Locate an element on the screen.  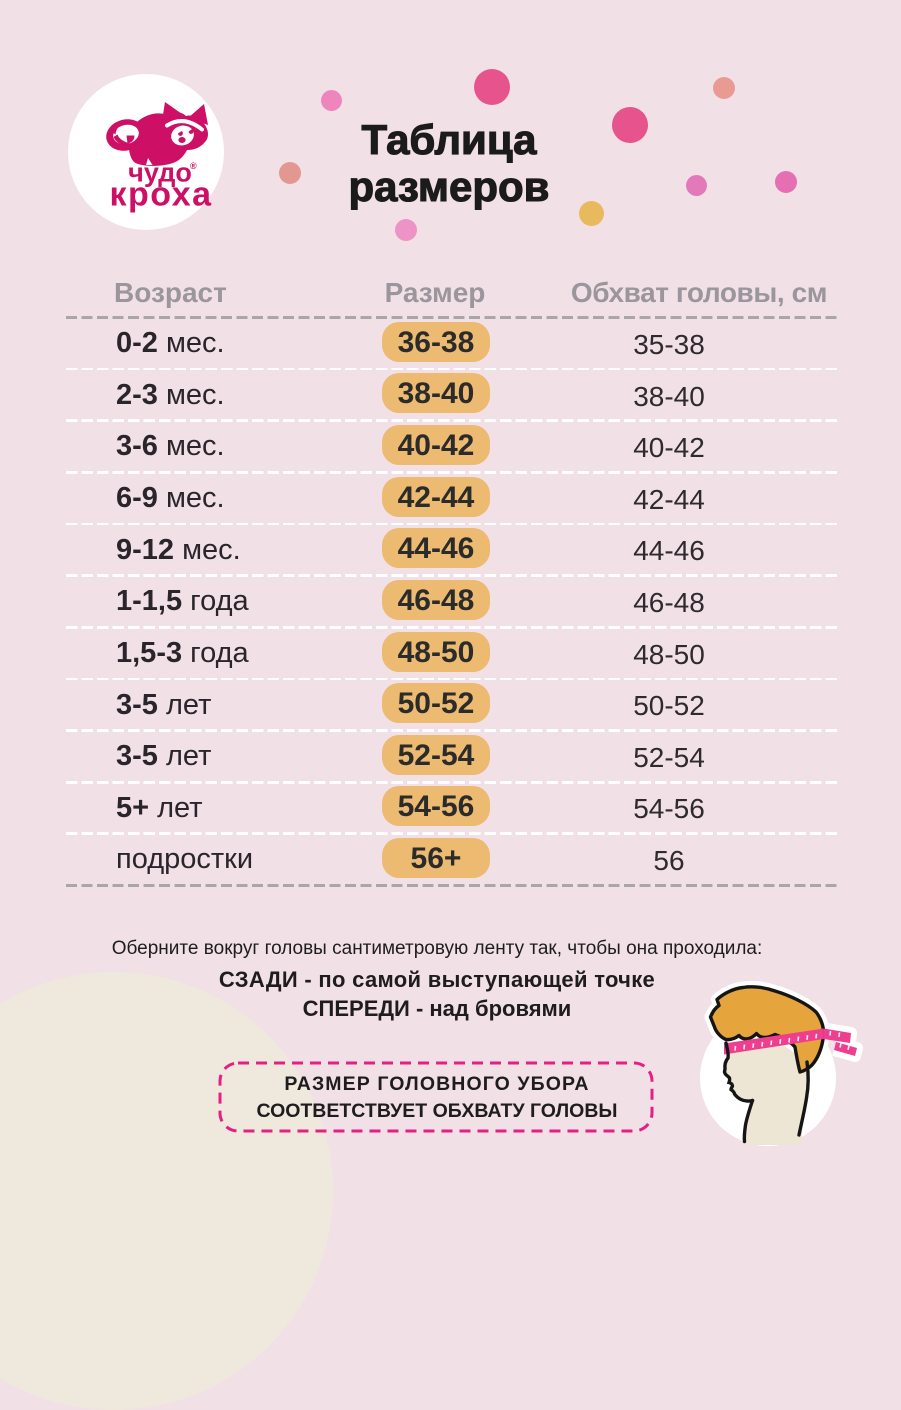
svg-text: кроха is located at coordinates (160, 195).